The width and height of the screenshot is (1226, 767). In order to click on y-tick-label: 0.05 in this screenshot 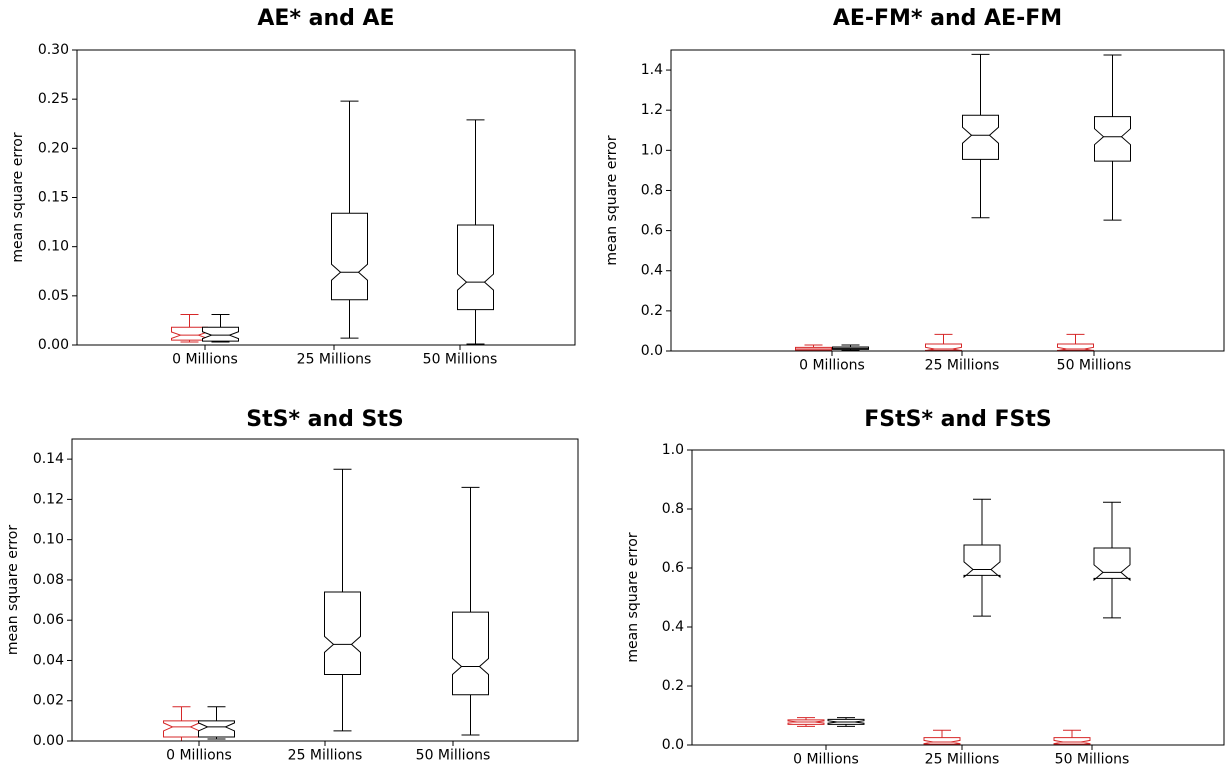, I will do `click(53, 296)`.